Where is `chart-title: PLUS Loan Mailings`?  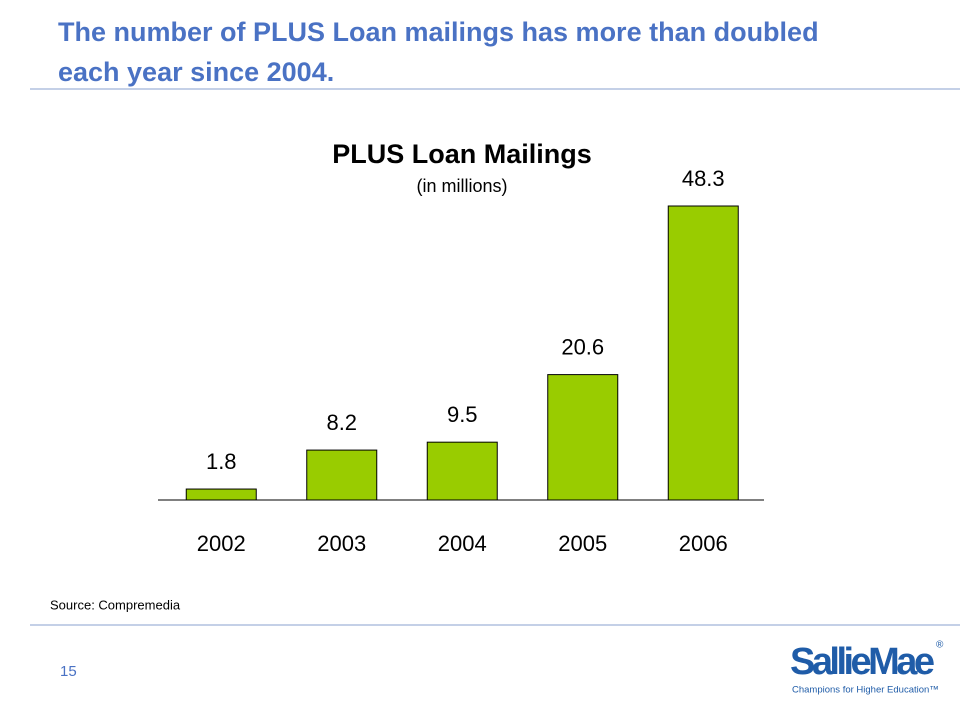 chart-title: PLUS Loan Mailings is located at coordinates (462, 154).